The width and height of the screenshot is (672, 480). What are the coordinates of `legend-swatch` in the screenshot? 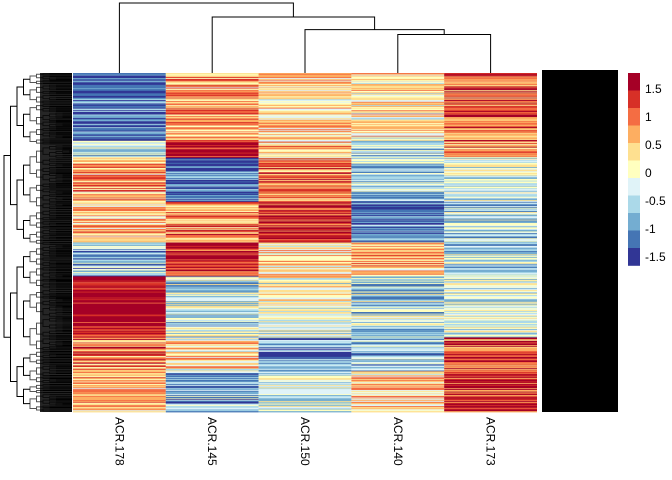 It's located at (634, 204).